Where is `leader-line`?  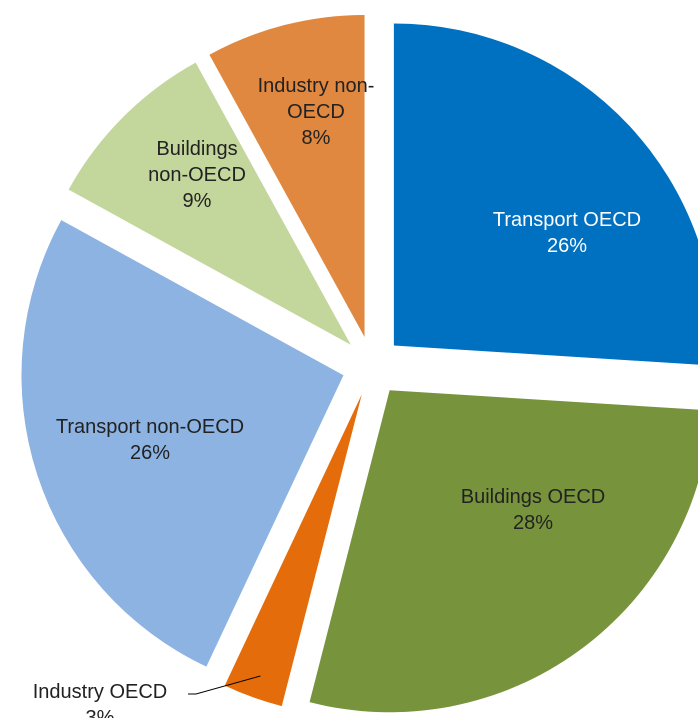
leader-line is located at coordinates (224, 685).